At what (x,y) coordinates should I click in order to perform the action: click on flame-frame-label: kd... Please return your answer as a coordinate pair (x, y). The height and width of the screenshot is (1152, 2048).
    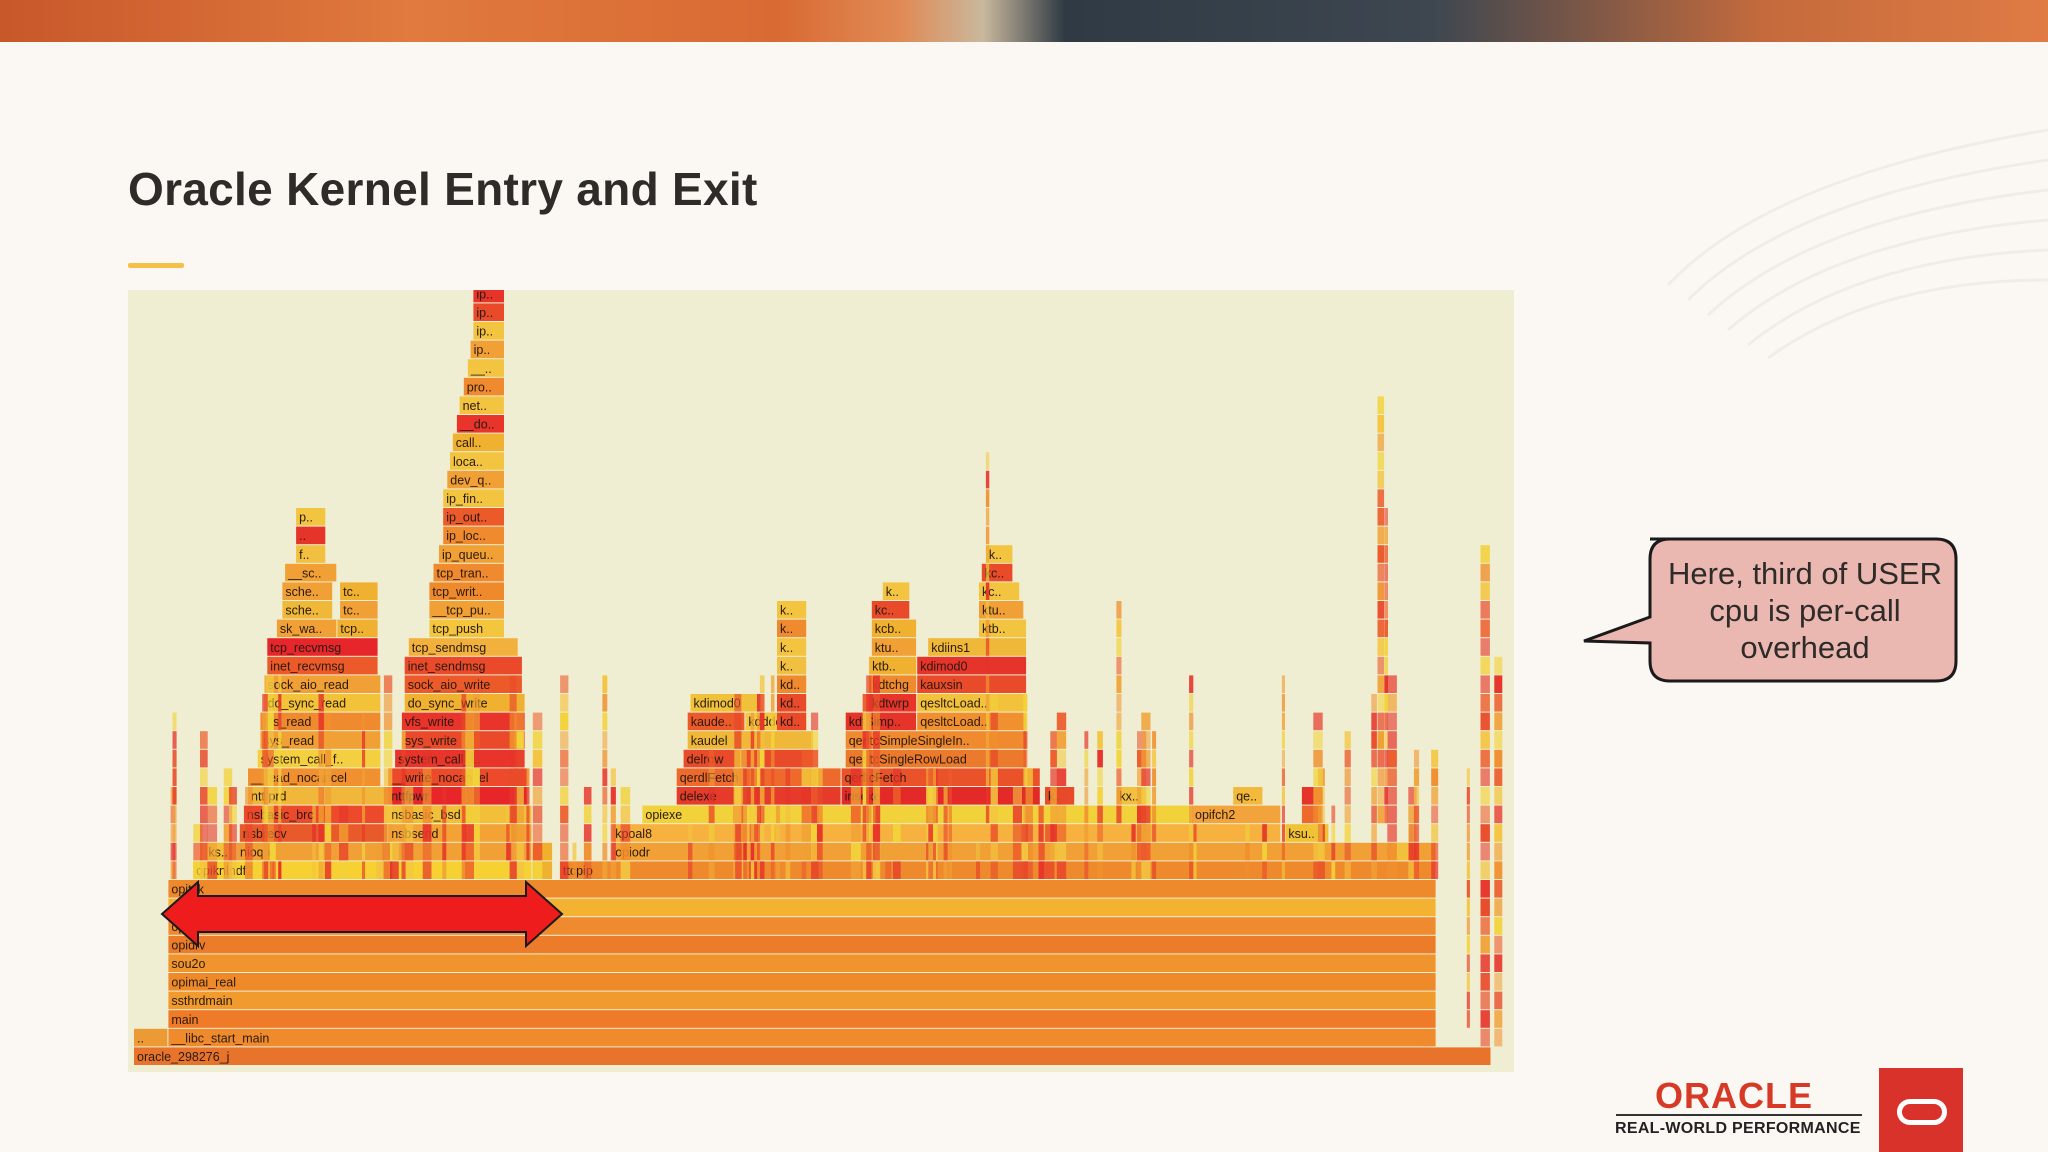
    Looking at the image, I should click on (790, 685).